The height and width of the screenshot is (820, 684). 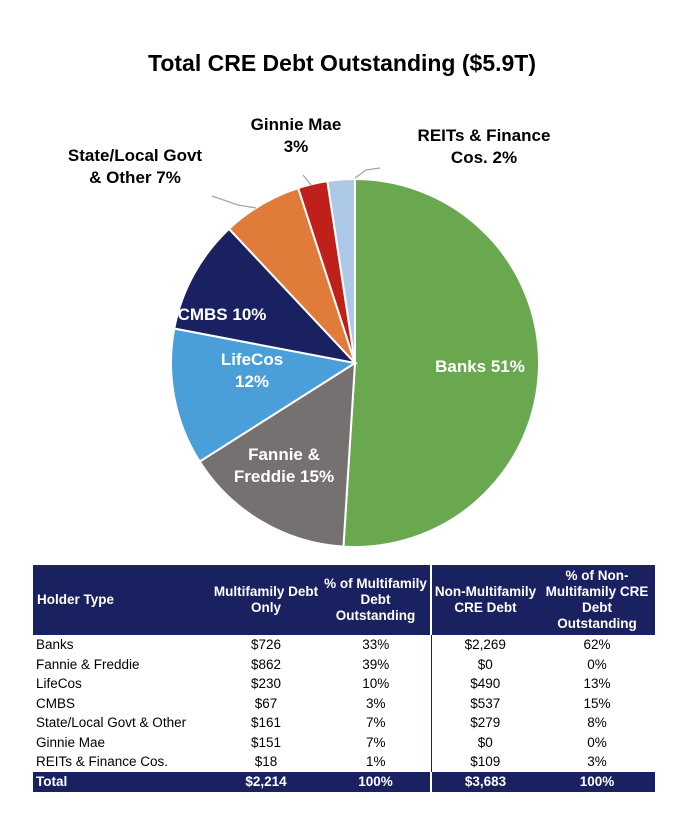 What do you see at coordinates (264, 395) in the screenshot?
I see `pie-slice-lifecos` at bounding box center [264, 395].